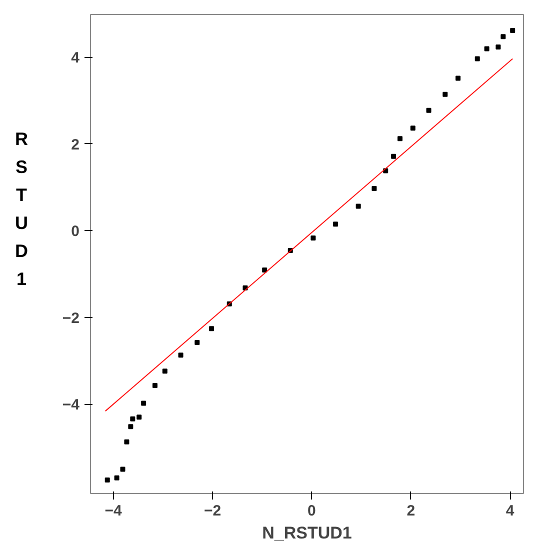 The height and width of the screenshot is (550, 547). I want to click on x-tick-label: −2, so click(213, 511).